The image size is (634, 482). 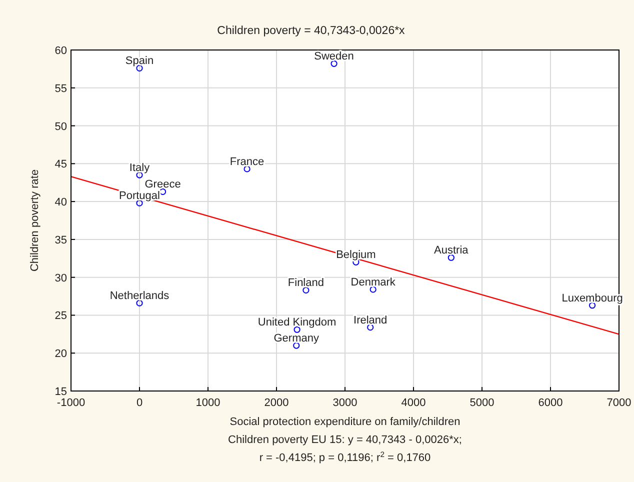 I want to click on y-axis-title: Children poverty rate, so click(x=35, y=220).